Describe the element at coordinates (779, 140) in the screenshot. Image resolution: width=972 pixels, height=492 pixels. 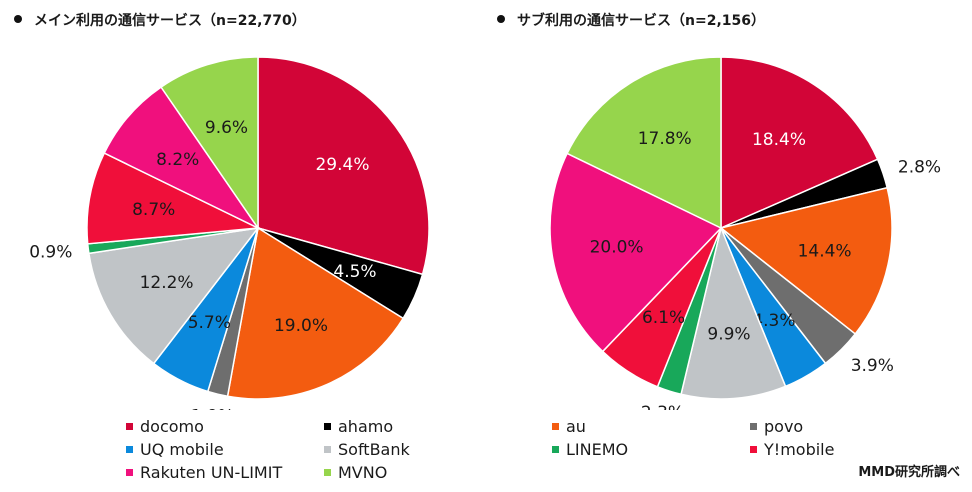
I see `data-label: 18.4%` at that location.